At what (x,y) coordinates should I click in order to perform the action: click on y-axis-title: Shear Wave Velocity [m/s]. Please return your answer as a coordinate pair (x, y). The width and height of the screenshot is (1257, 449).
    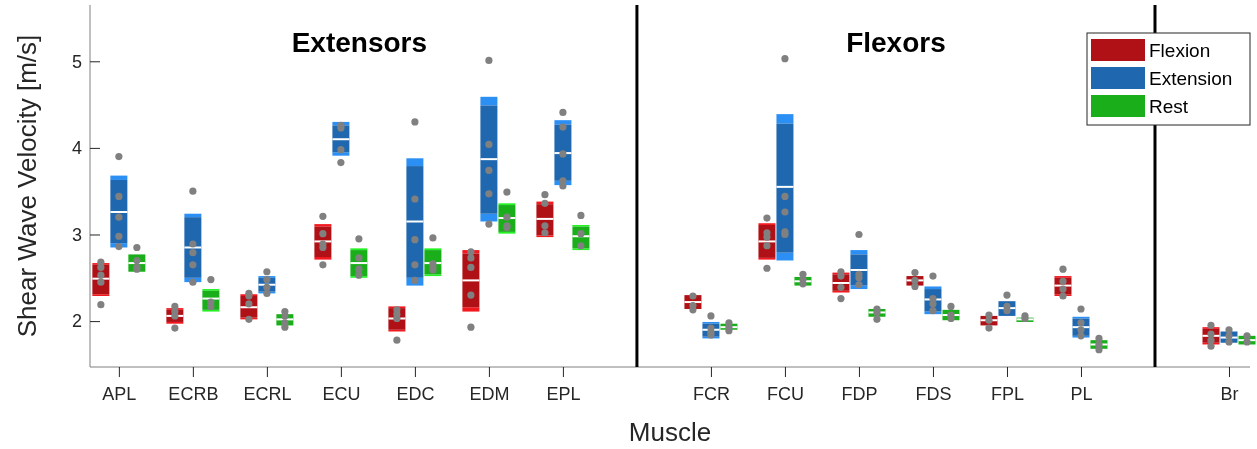
    Looking at the image, I should click on (27, 186).